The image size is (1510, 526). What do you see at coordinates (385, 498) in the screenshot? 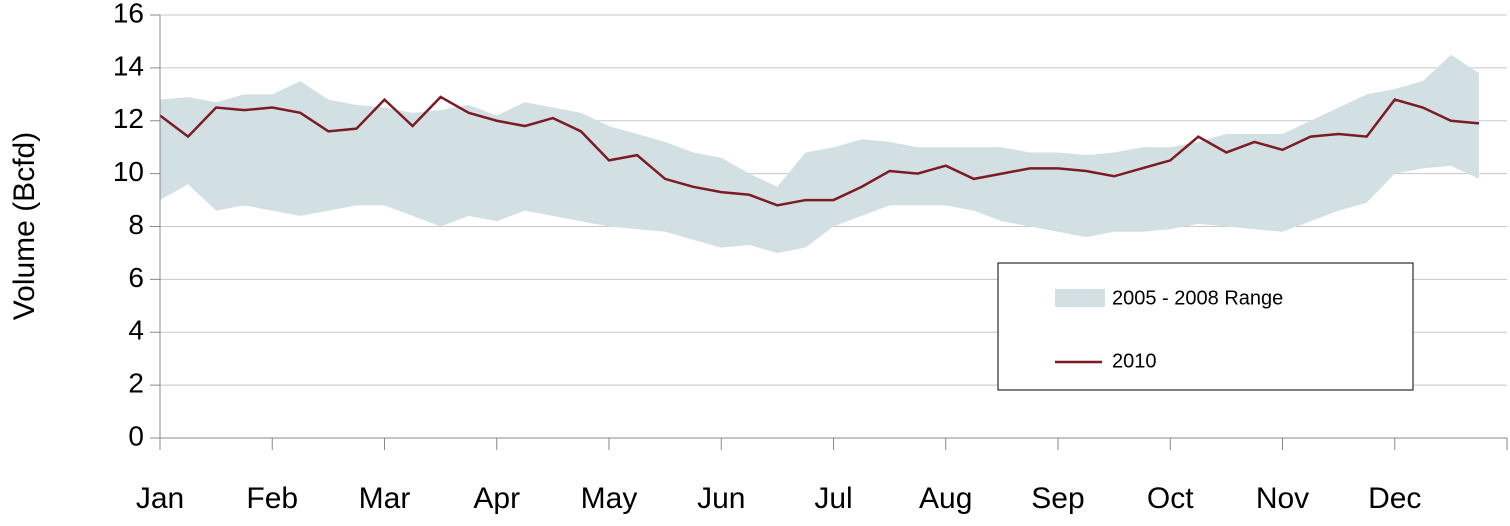
I see `x-tick-label: Mar` at bounding box center [385, 498].